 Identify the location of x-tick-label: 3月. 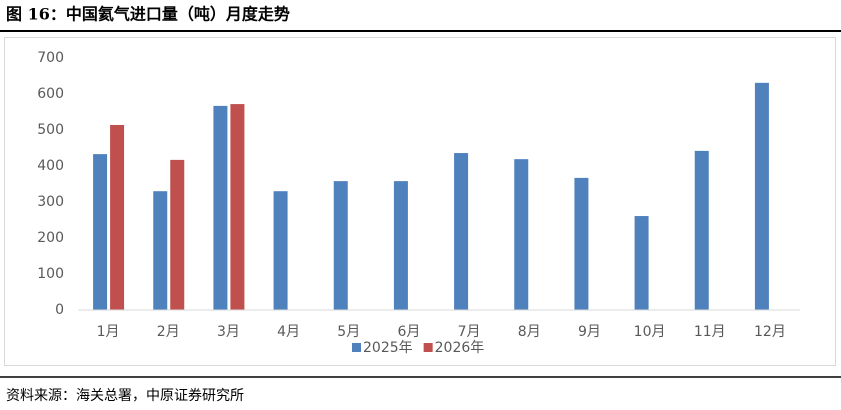
(228, 332).